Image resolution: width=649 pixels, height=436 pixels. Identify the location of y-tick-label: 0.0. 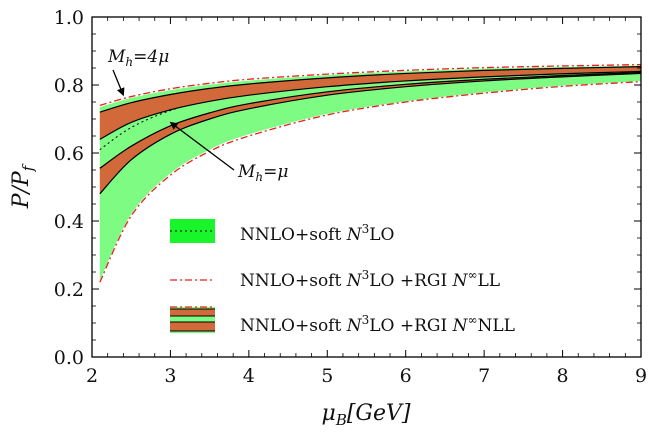
(69, 358).